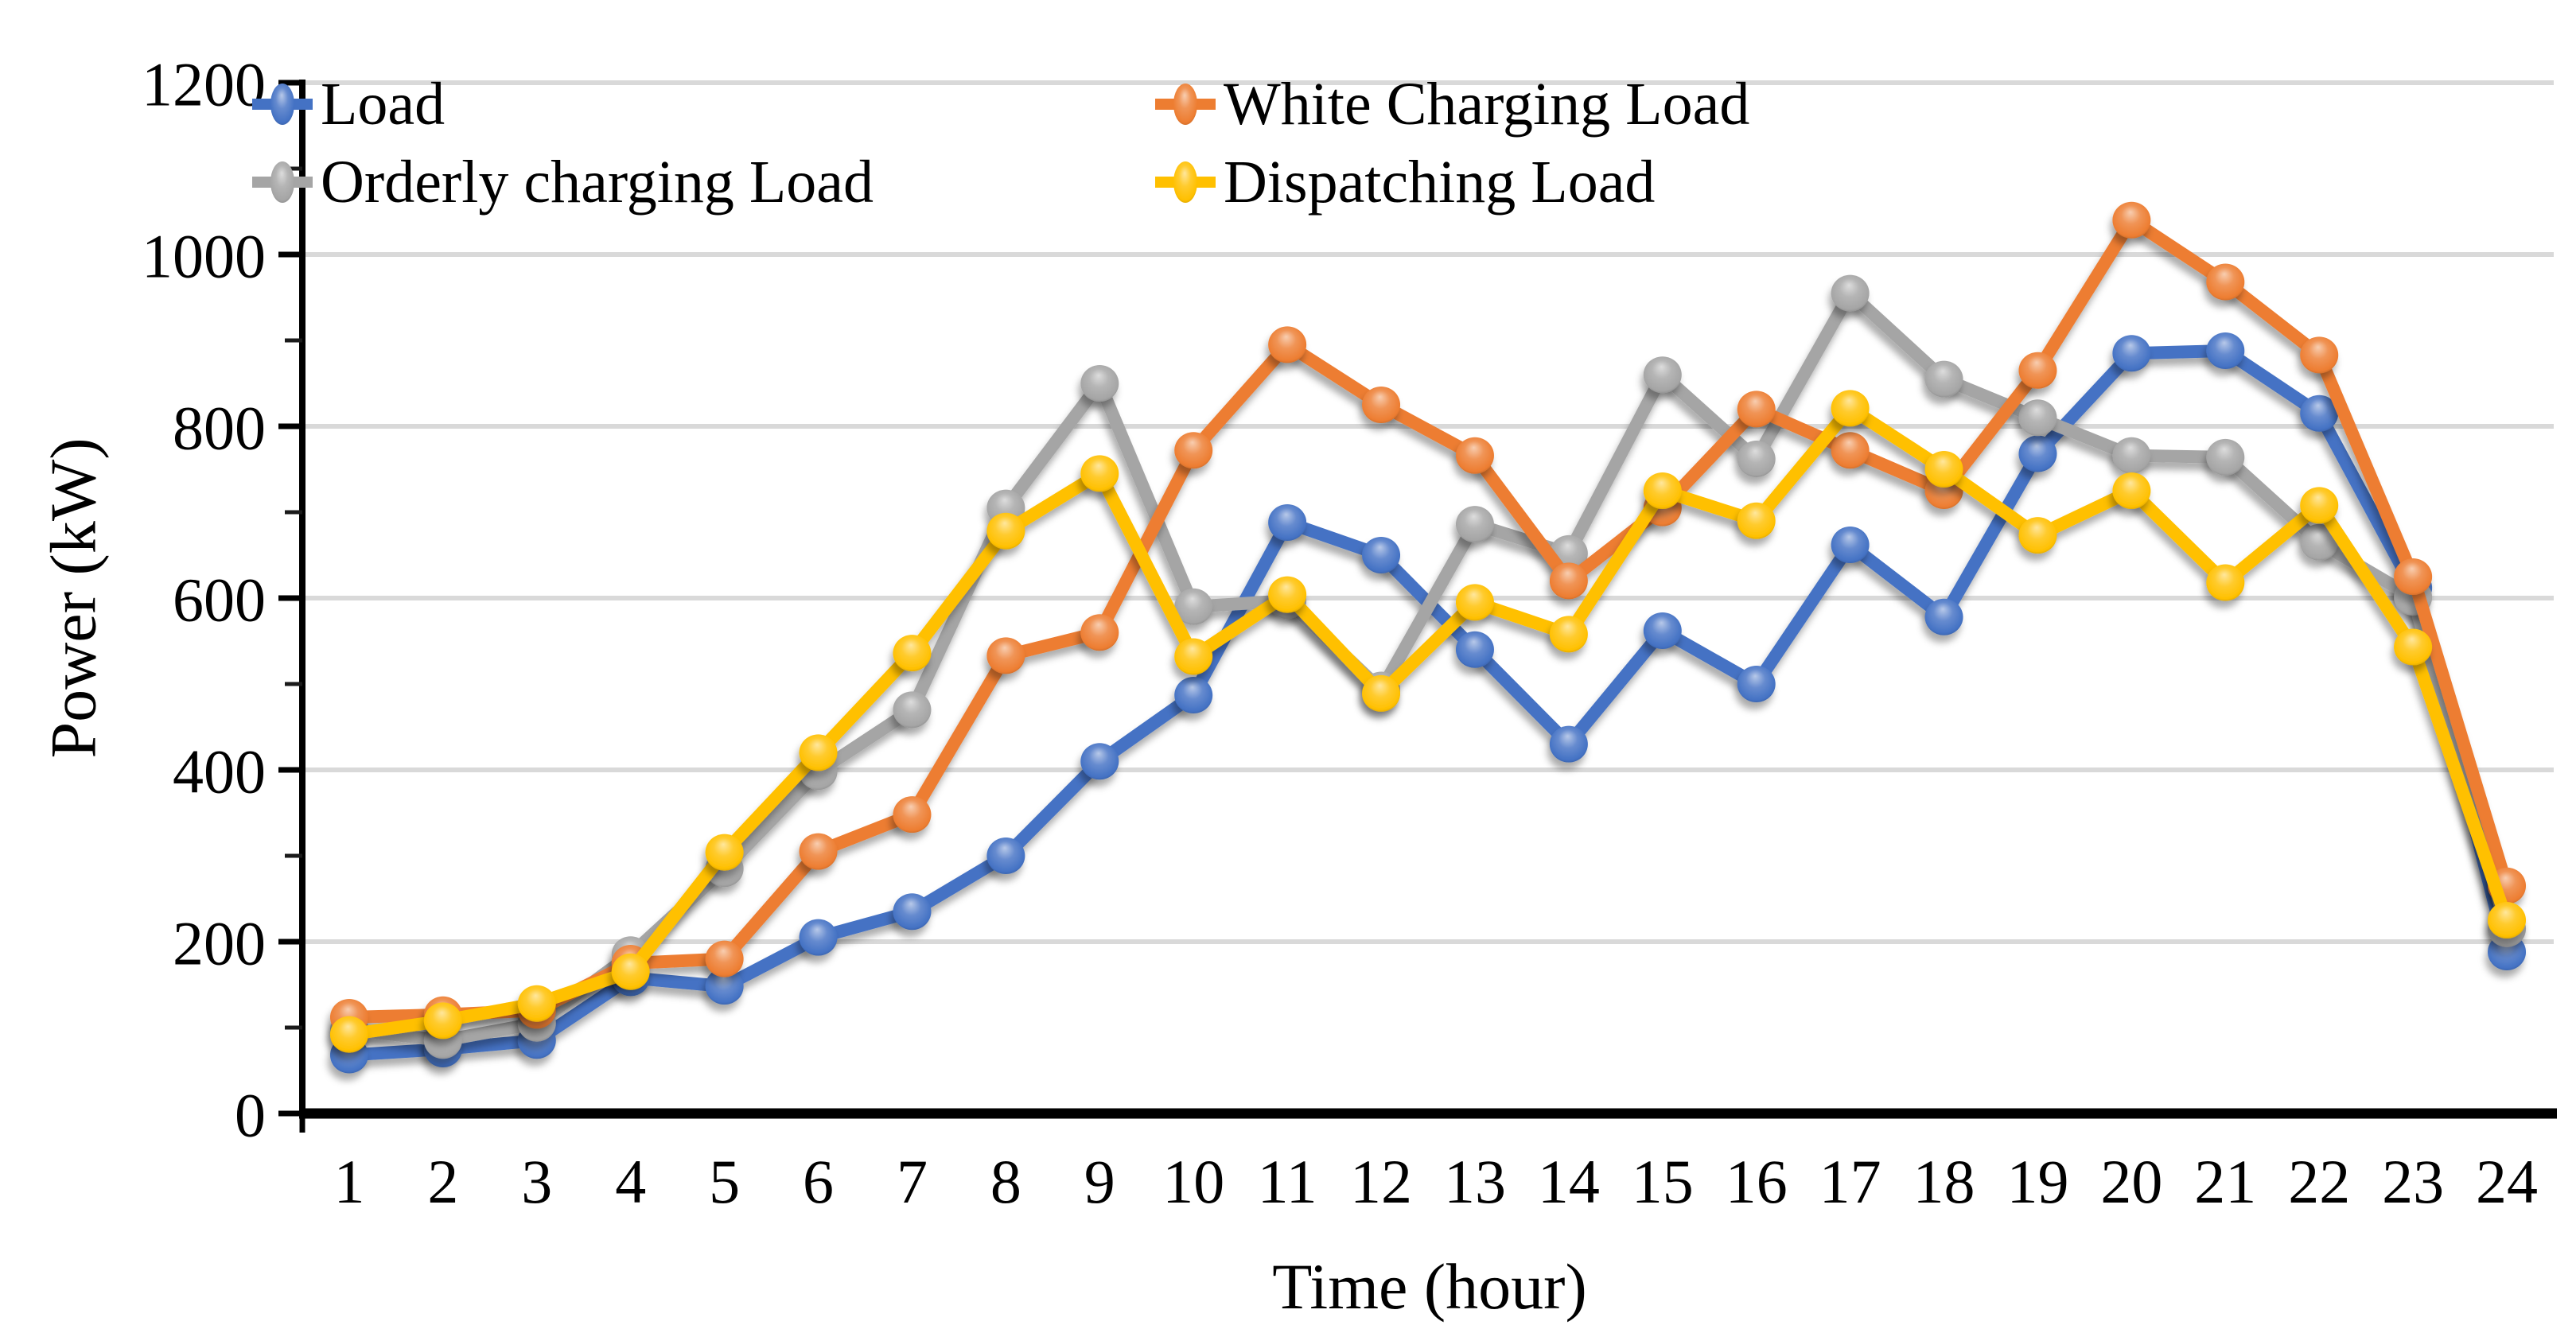  I want to click on x-tick-label-2: 2, so click(443, 1181).